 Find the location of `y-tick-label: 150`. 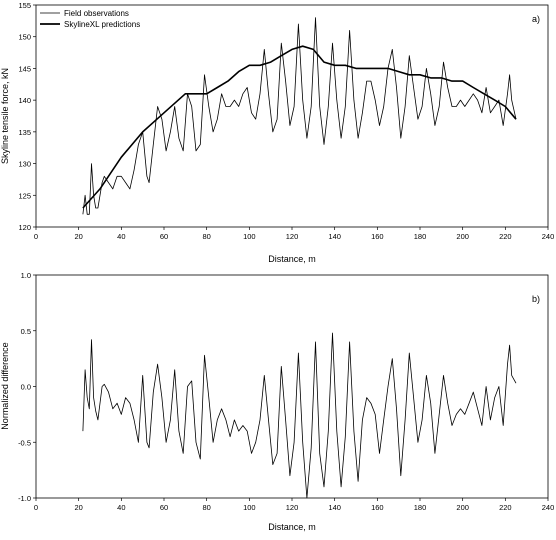

y-tick-label: 150 is located at coordinates (24, 37).